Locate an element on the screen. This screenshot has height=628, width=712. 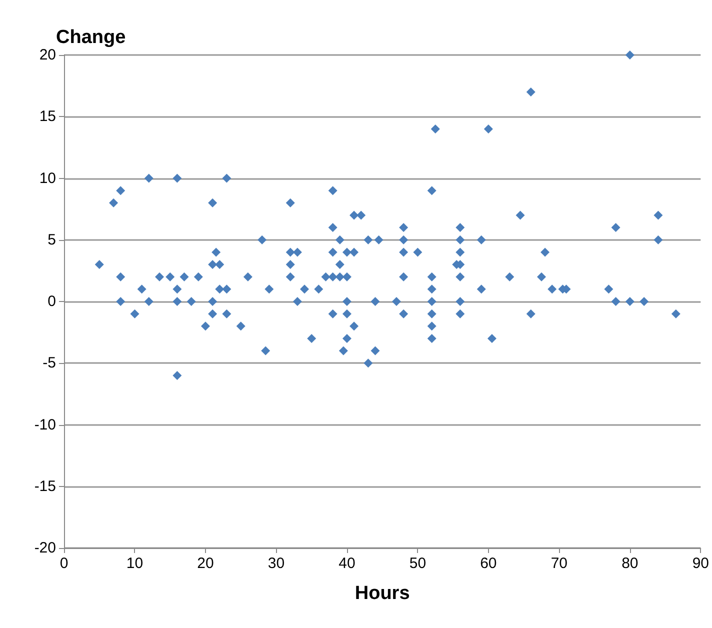
y-axis-title: Change is located at coordinates (91, 37).